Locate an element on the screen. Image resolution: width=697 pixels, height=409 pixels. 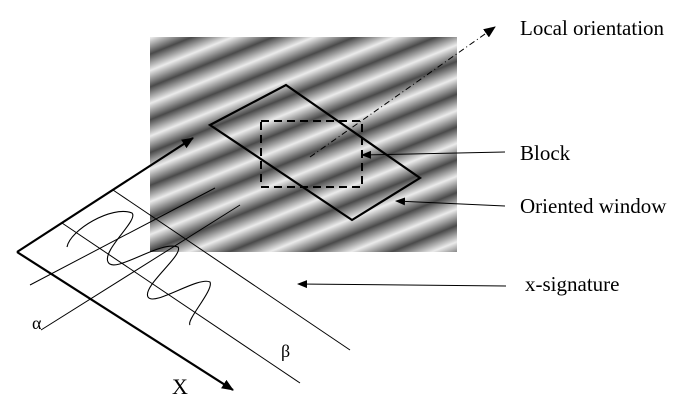
x-signature-curve is located at coordinates (138, 268).